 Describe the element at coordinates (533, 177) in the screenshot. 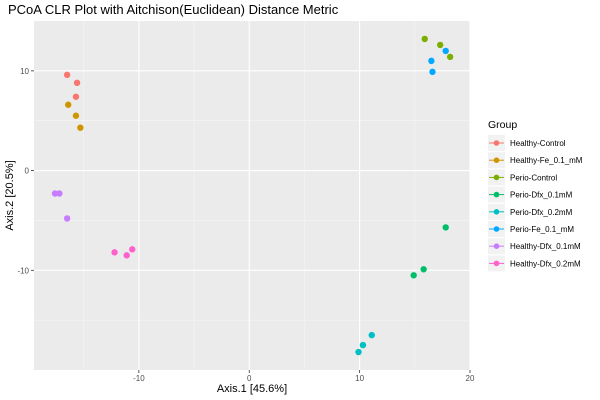

I see `legend-label: Perio-Control` at that location.